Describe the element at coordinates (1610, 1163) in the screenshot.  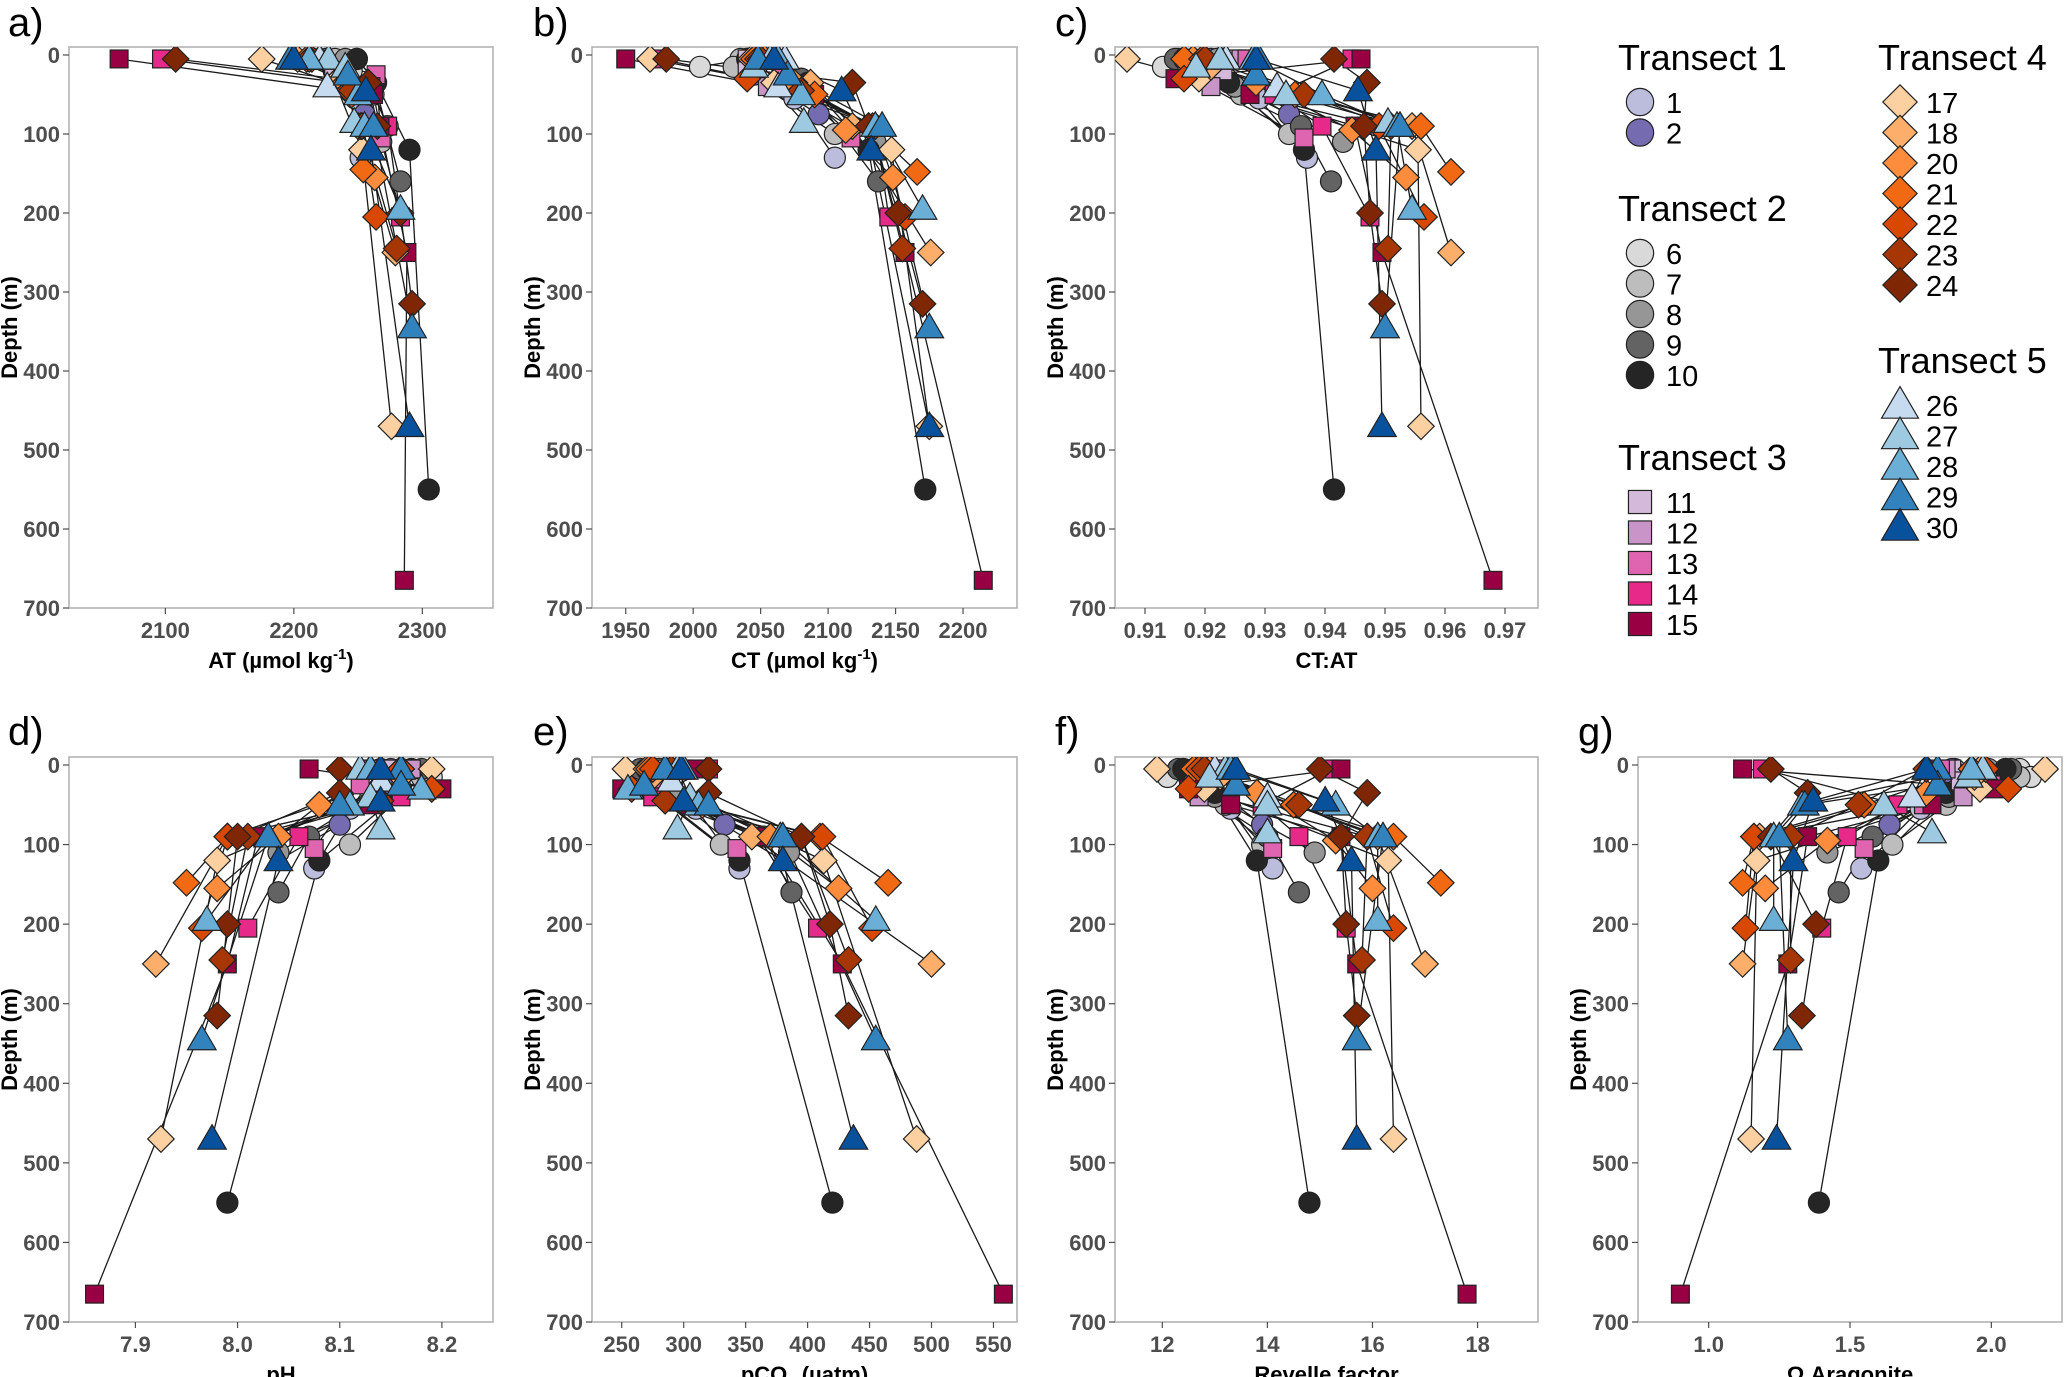
I see `y-tick-label: 500` at that location.